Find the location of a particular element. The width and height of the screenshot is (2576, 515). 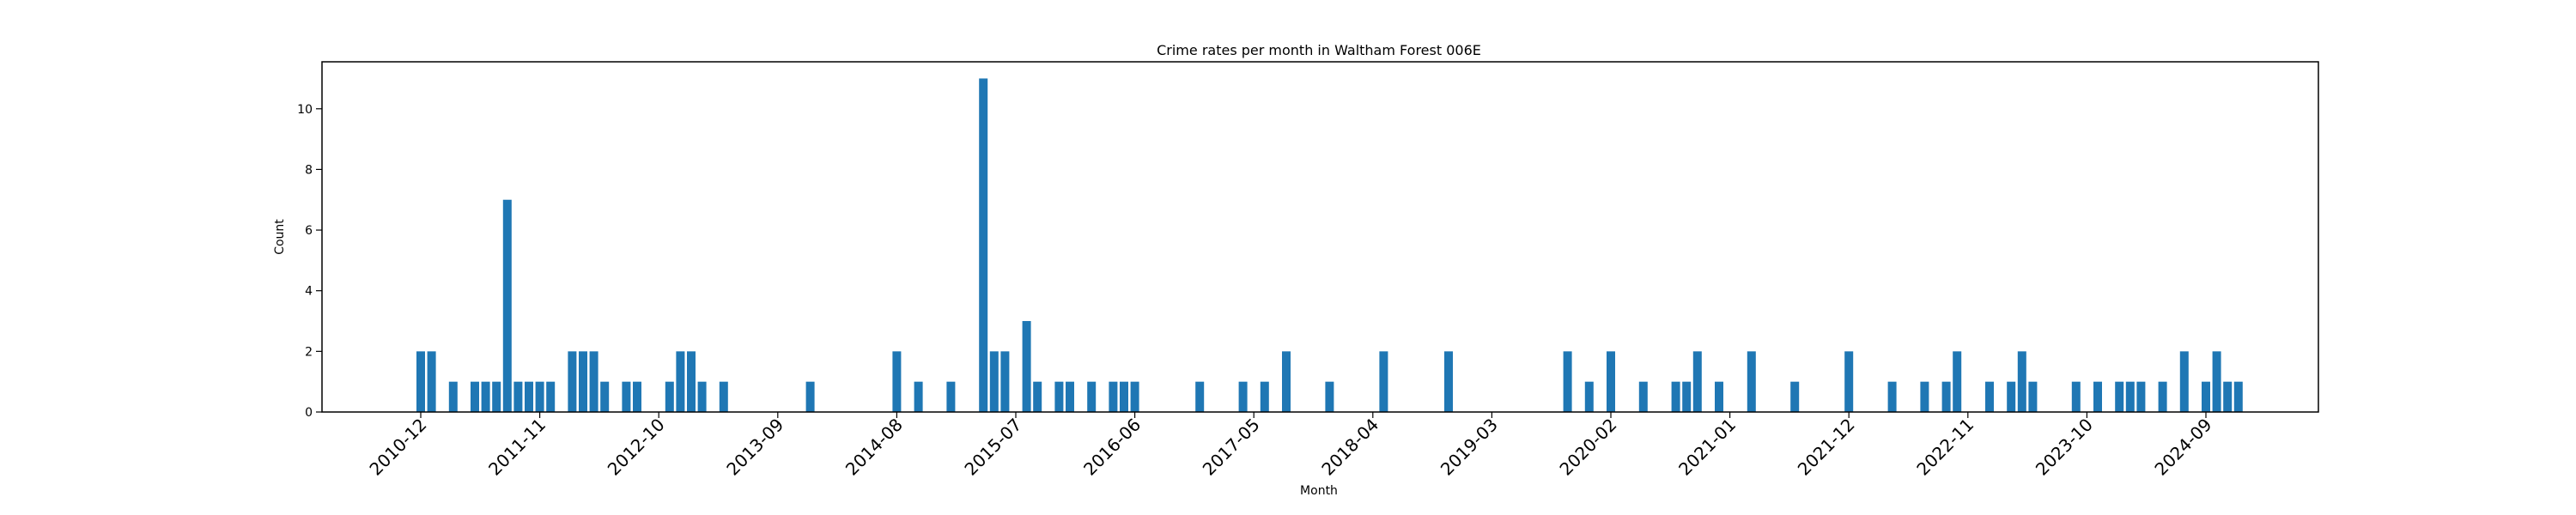

y-tick-label: 0 is located at coordinates (309, 413).